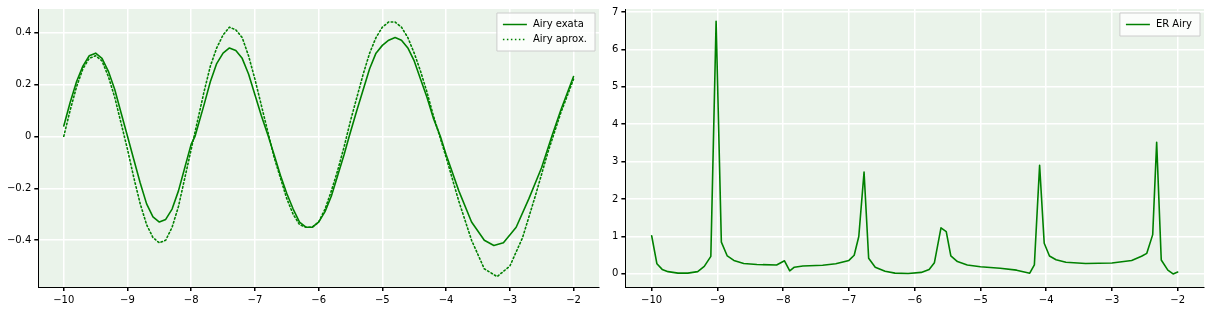 Image resolution: width=1211 pixels, height=311 pixels. What do you see at coordinates (615, 161) in the screenshot?
I see `y-tick-label: 3` at bounding box center [615, 161].